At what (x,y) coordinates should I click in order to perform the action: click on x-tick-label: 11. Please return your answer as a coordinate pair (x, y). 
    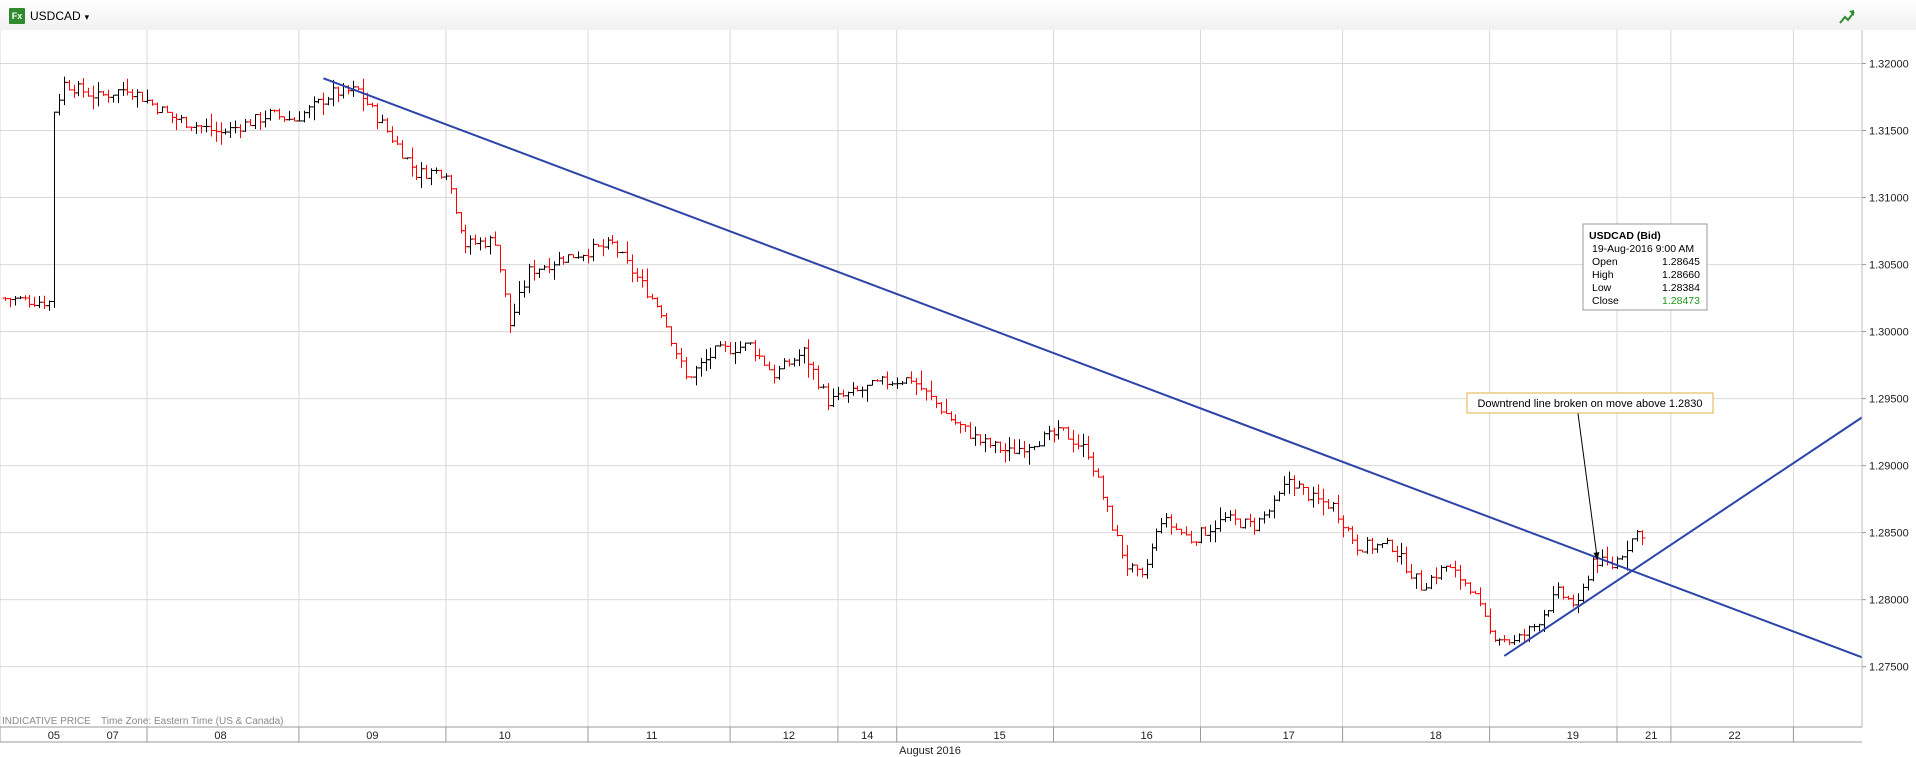
    Looking at the image, I should click on (651, 736).